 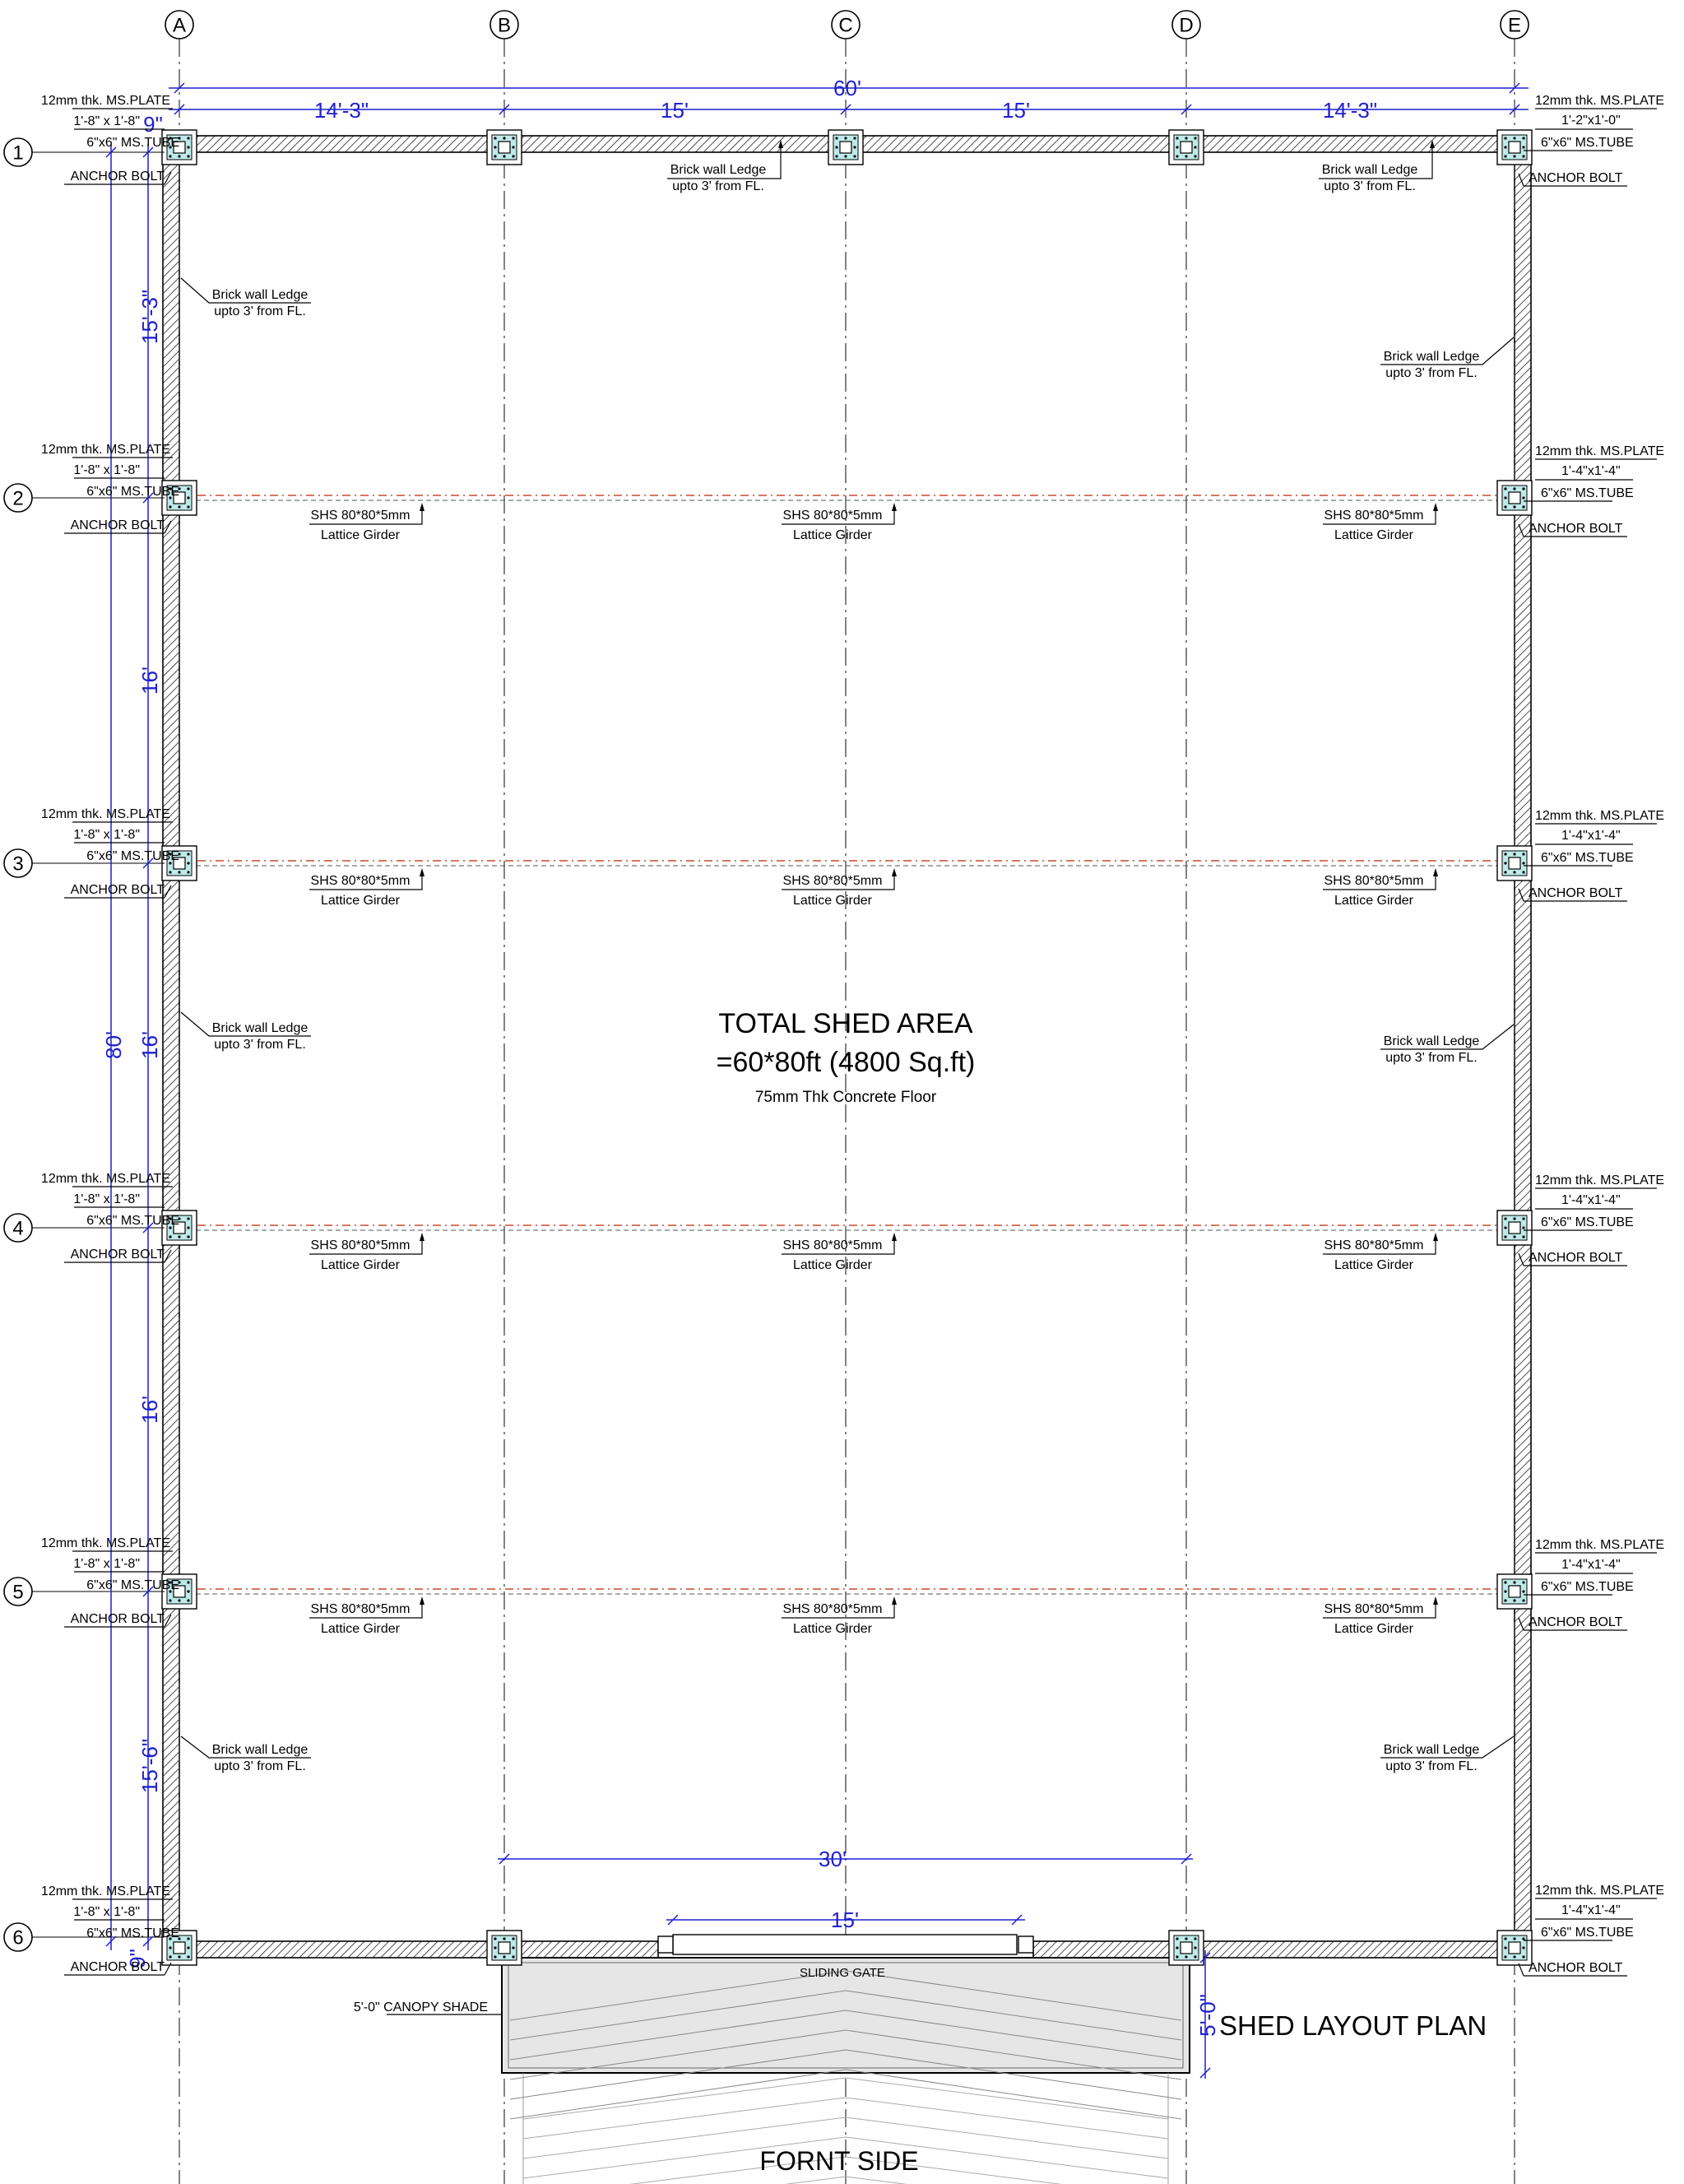 I want to click on grid-bubble-5: 5, so click(x=84, y=1591).